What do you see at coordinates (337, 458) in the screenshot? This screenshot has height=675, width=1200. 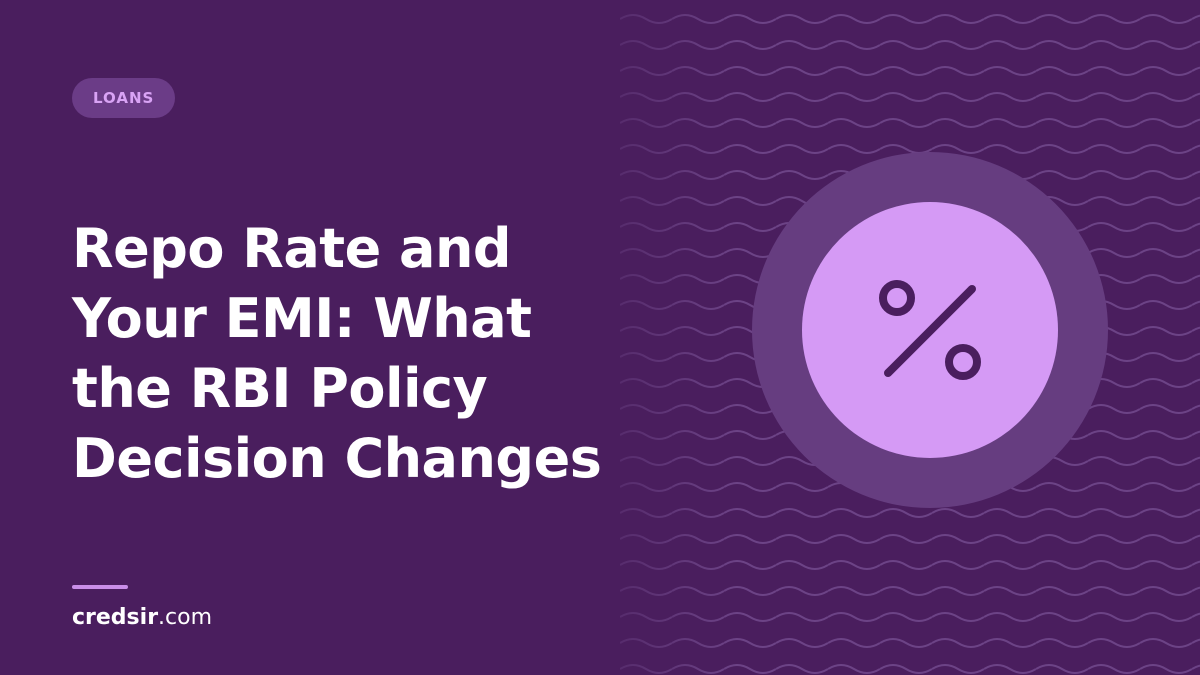 I see `headline-line: Decision Changes` at bounding box center [337, 458].